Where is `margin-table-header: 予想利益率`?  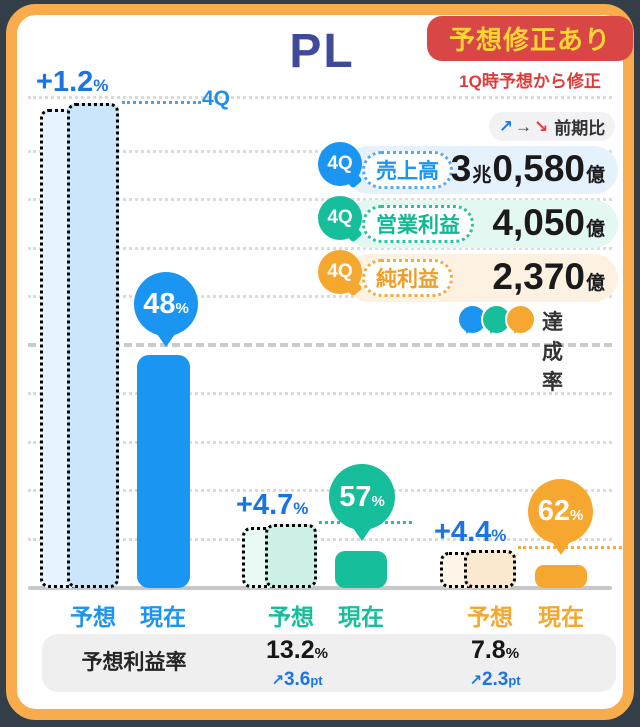
margin-table-header: 予想利益率 is located at coordinates (134, 662).